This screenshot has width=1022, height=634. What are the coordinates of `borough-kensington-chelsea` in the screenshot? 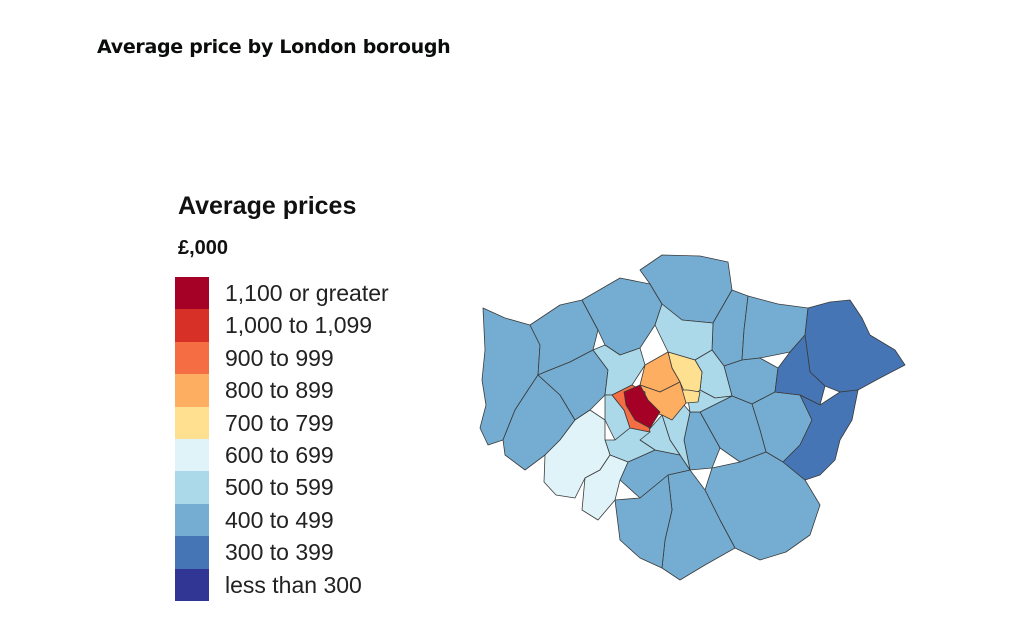 It's located at (642, 406).